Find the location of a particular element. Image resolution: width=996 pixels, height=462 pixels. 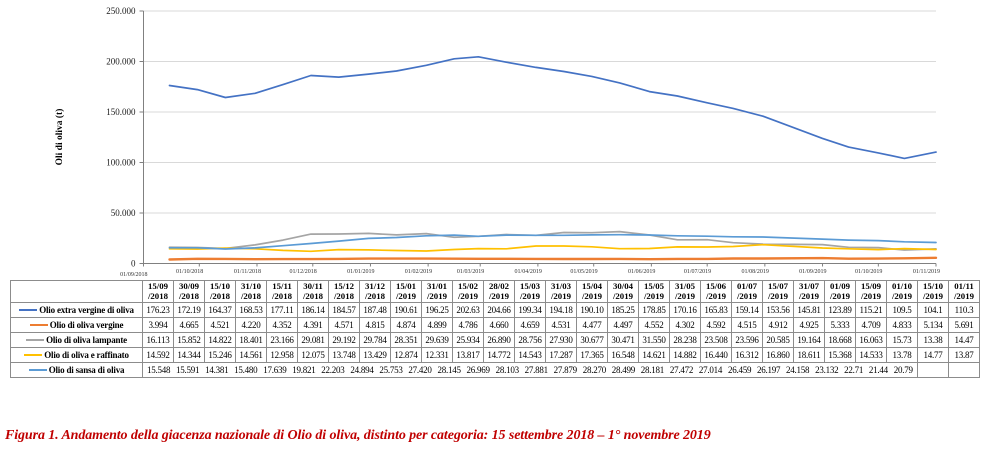

table-cell: 164.37 is located at coordinates (220, 310).